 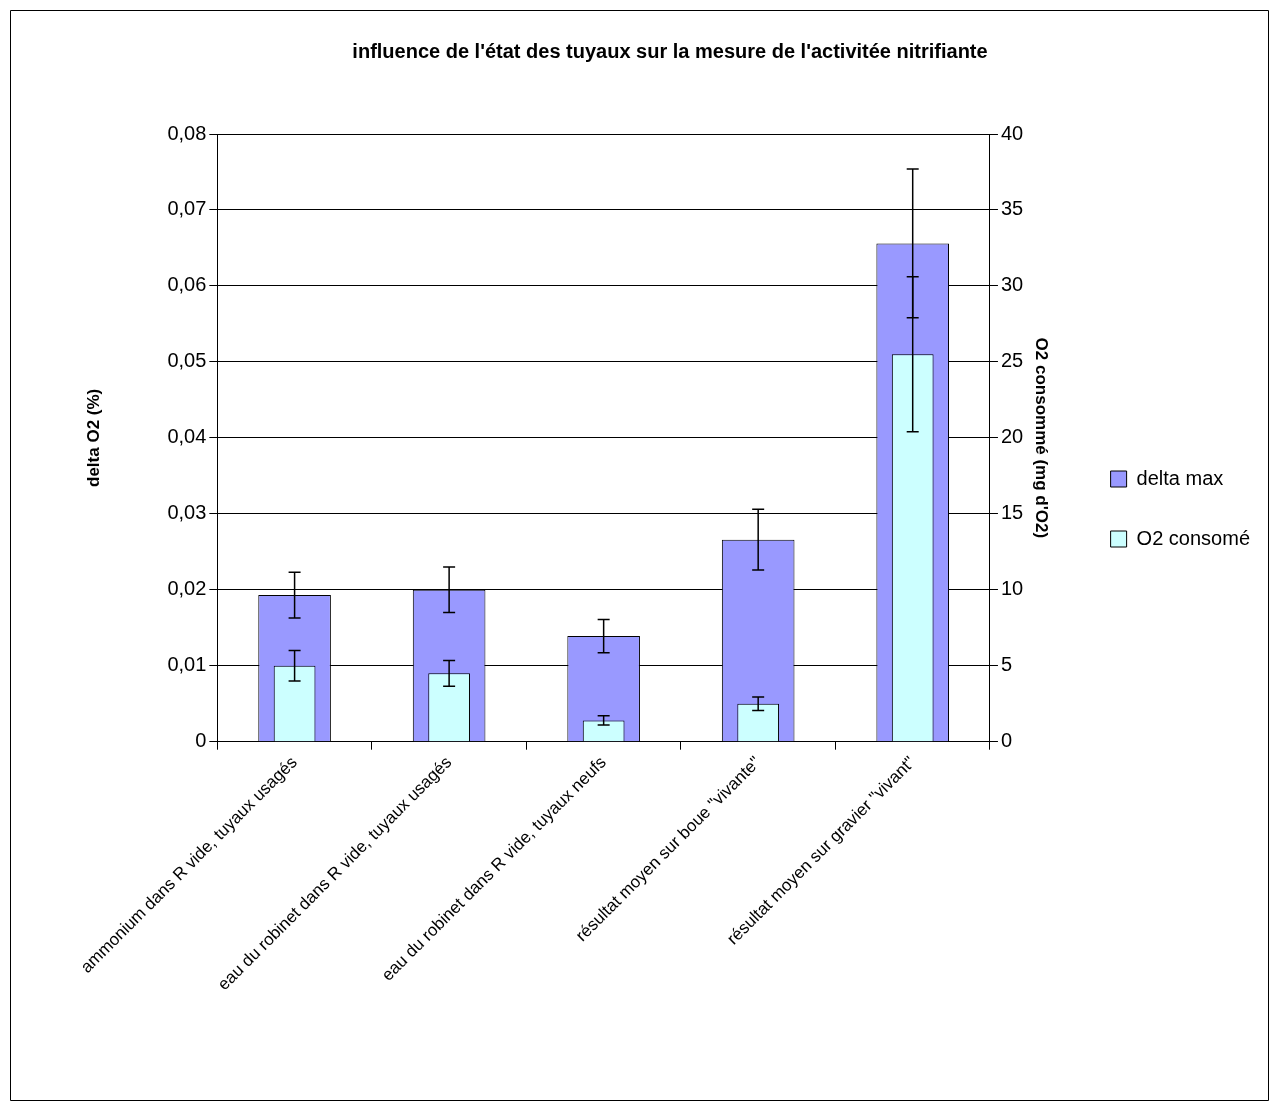 What do you see at coordinates (187, 132) in the screenshot?
I see `y-tick-label: 0,08` at bounding box center [187, 132].